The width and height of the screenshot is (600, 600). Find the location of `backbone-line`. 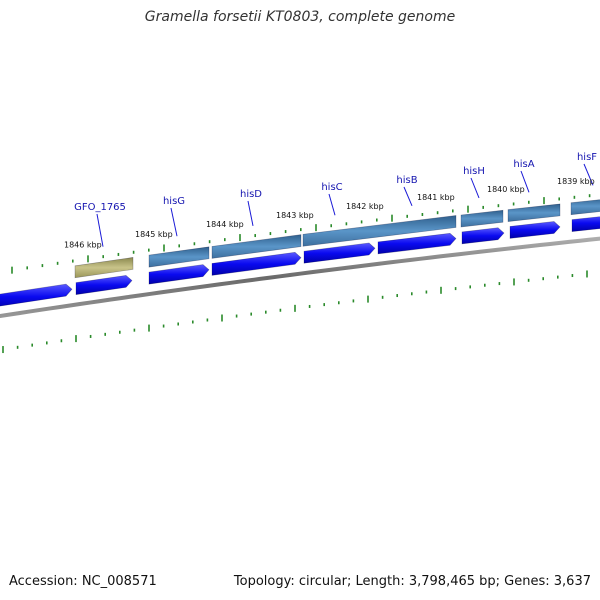

backbone-line is located at coordinates (300, 277).